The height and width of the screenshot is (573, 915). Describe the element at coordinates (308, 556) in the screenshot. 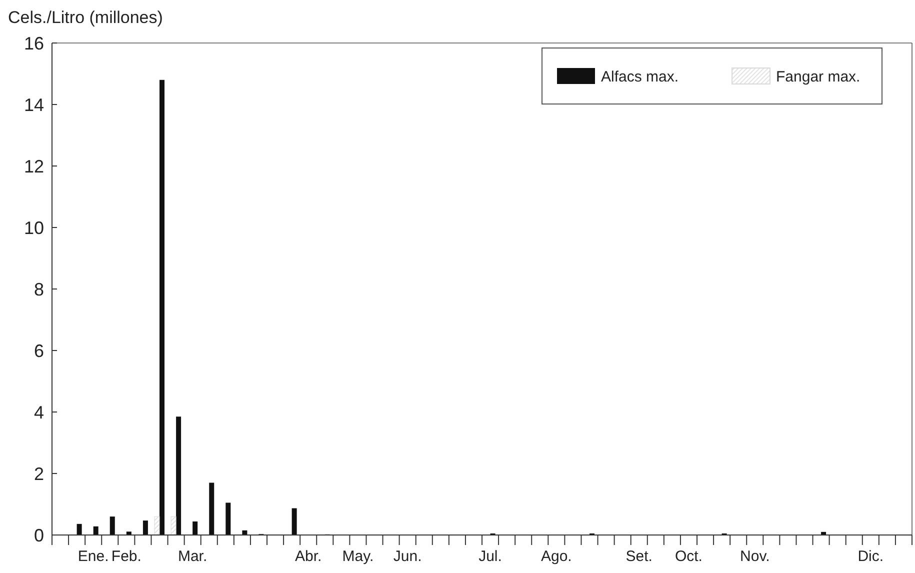

I see `x-tick-label: Abr.` at that location.